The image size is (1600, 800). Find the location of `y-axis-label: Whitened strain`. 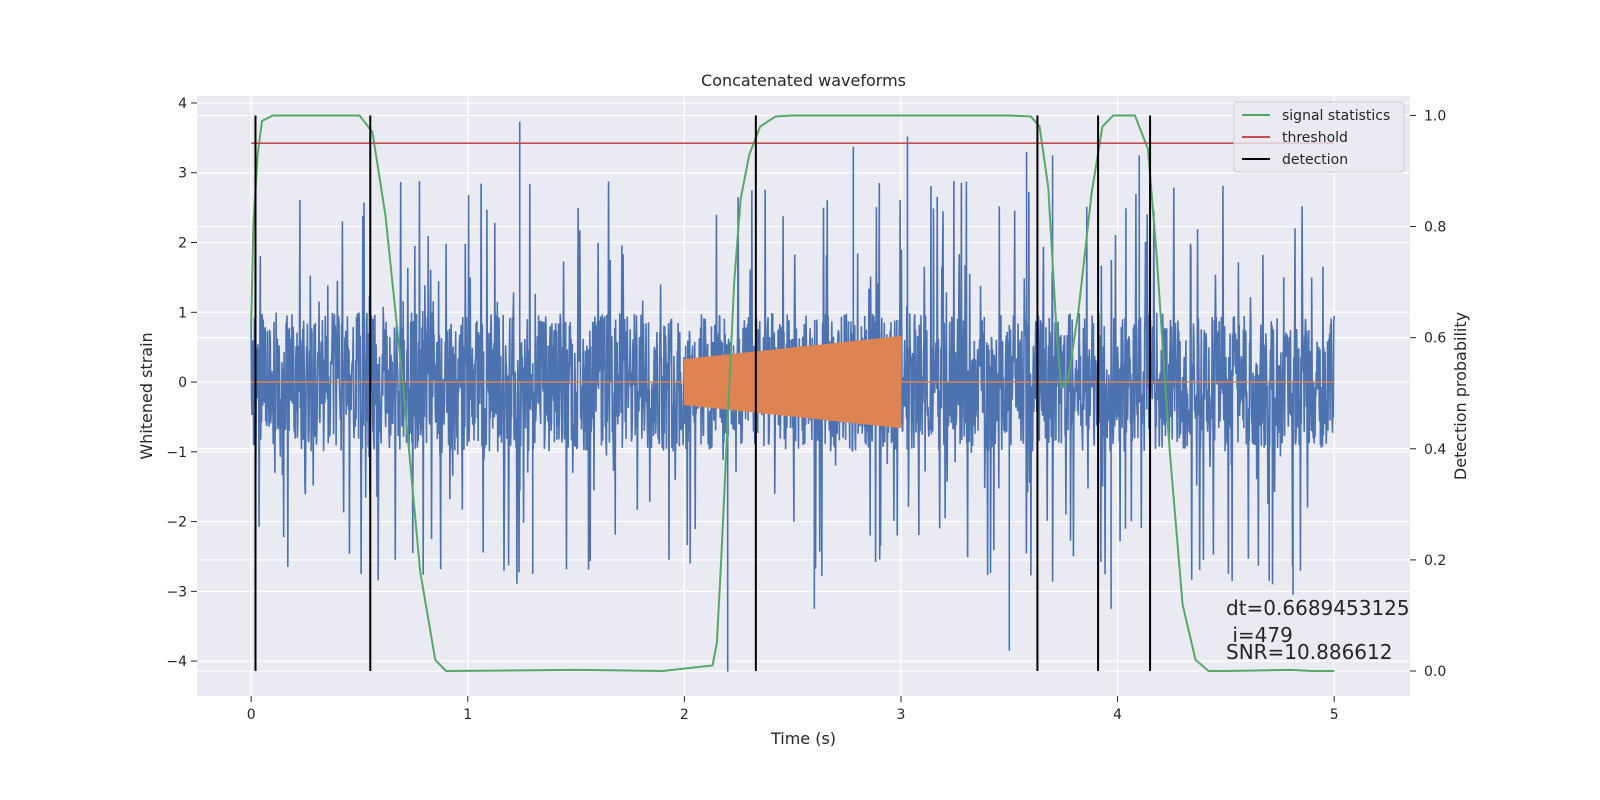

y-axis-label: Whitened strain is located at coordinates (146, 395).